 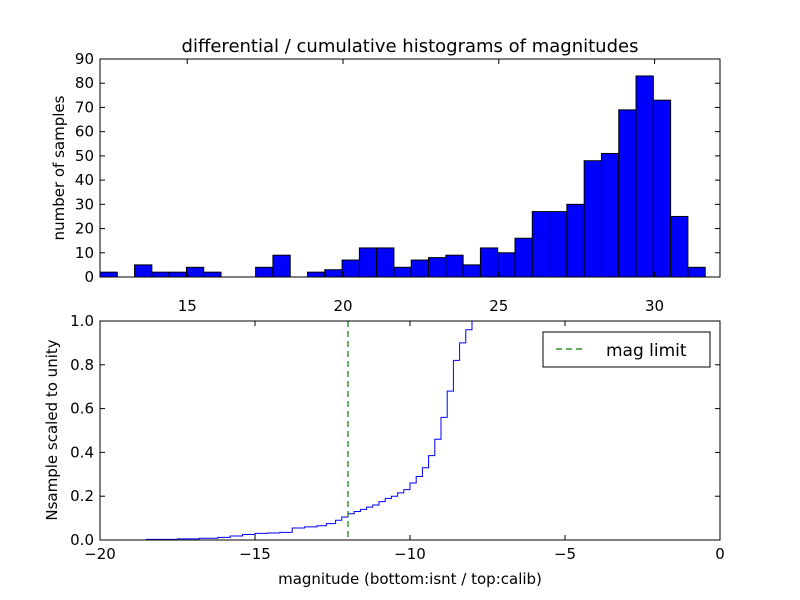 I want to click on legend: mag limit, so click(x=626, y=349).